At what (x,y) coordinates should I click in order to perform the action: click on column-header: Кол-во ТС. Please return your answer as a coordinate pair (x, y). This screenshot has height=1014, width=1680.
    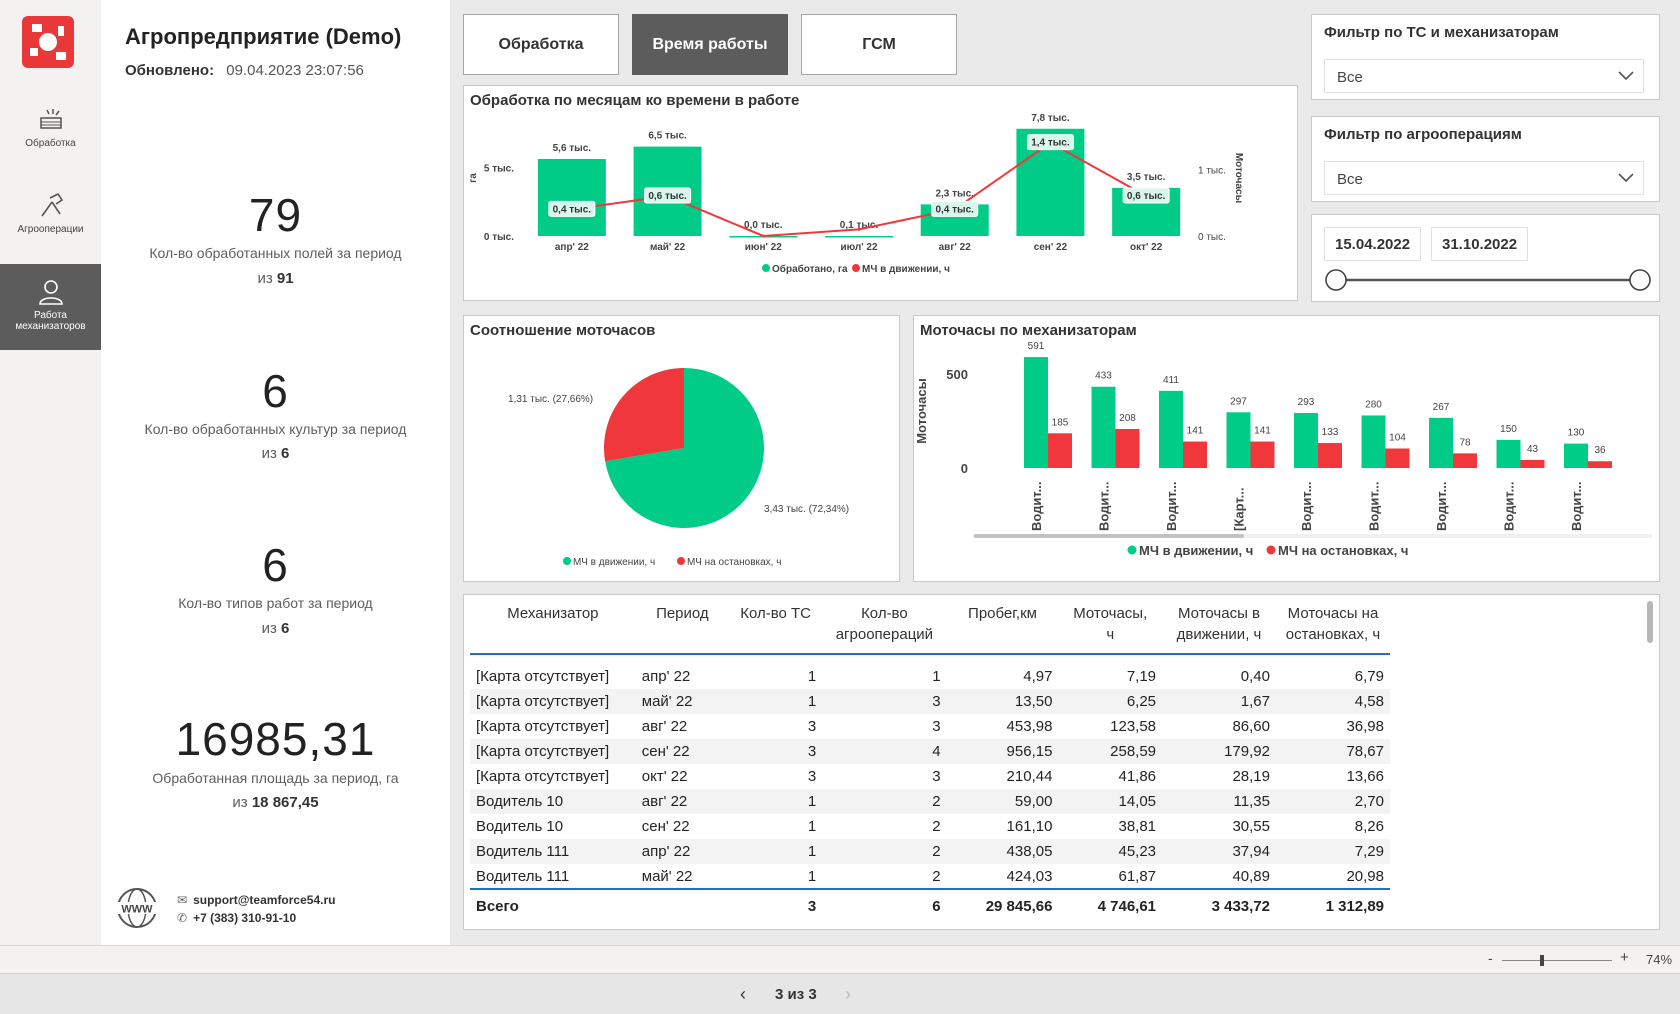
    Looking at the image, I should click on (776, 613).